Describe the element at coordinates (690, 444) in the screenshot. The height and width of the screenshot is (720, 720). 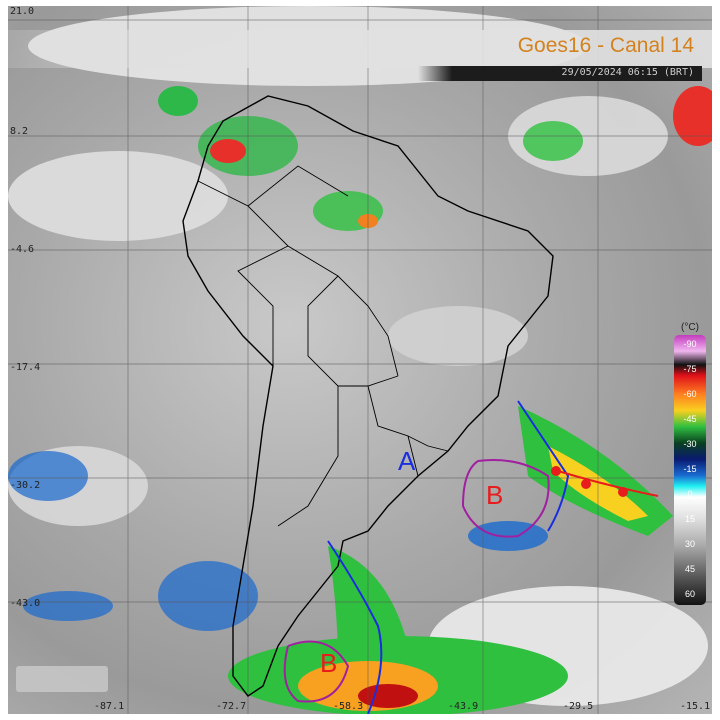
I see `legend-tick: -30` at that location.